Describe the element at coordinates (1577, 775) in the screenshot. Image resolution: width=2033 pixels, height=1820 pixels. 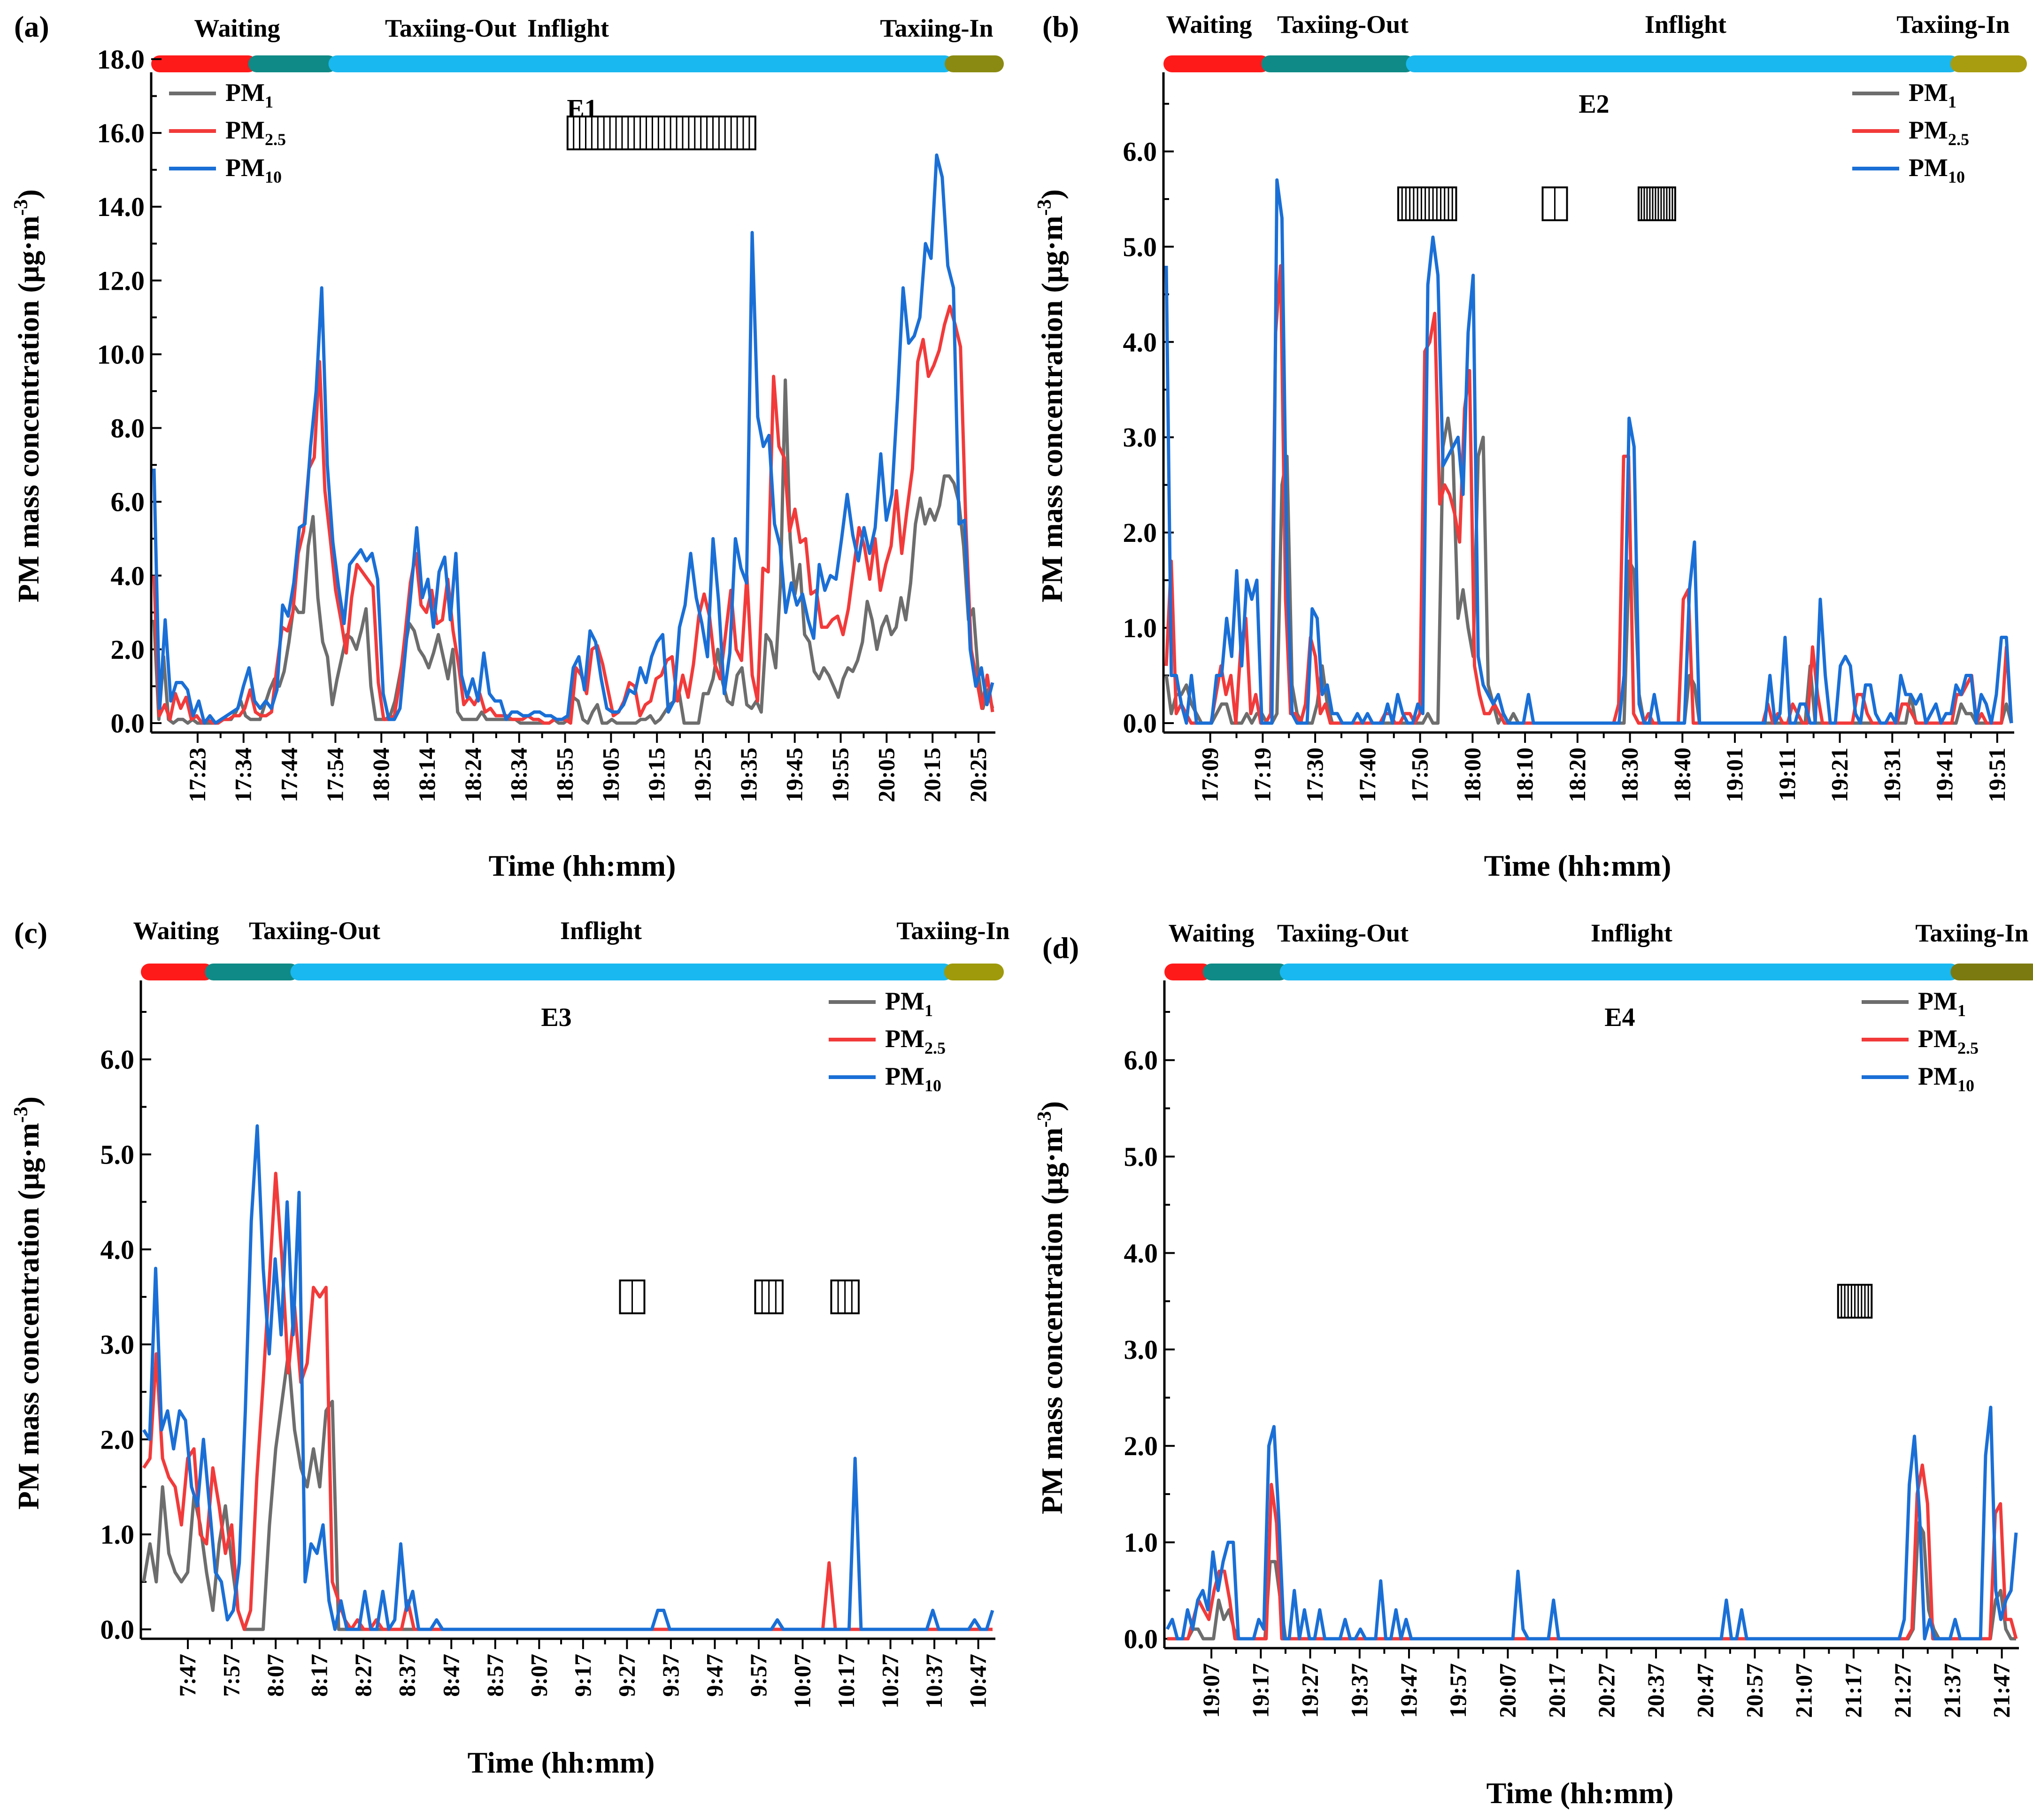
I see `x-tick-label: 18:20` at that location.